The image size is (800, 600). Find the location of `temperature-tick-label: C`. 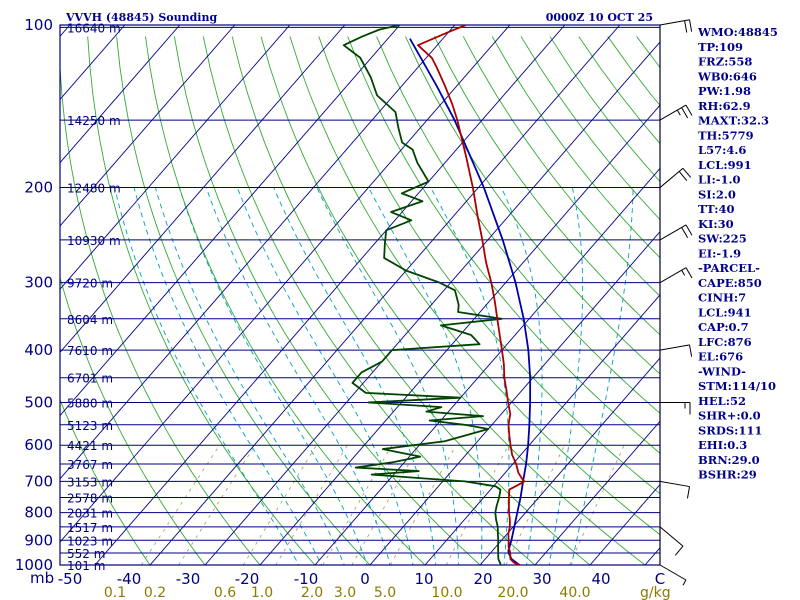

temperature-tick-label: C is located at coordinates (660, 579).